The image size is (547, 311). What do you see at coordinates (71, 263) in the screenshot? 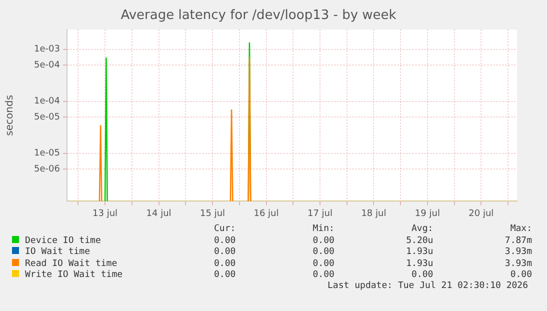
I see `legend-label: Read IO Wait time` at bounding box center [71, 263].